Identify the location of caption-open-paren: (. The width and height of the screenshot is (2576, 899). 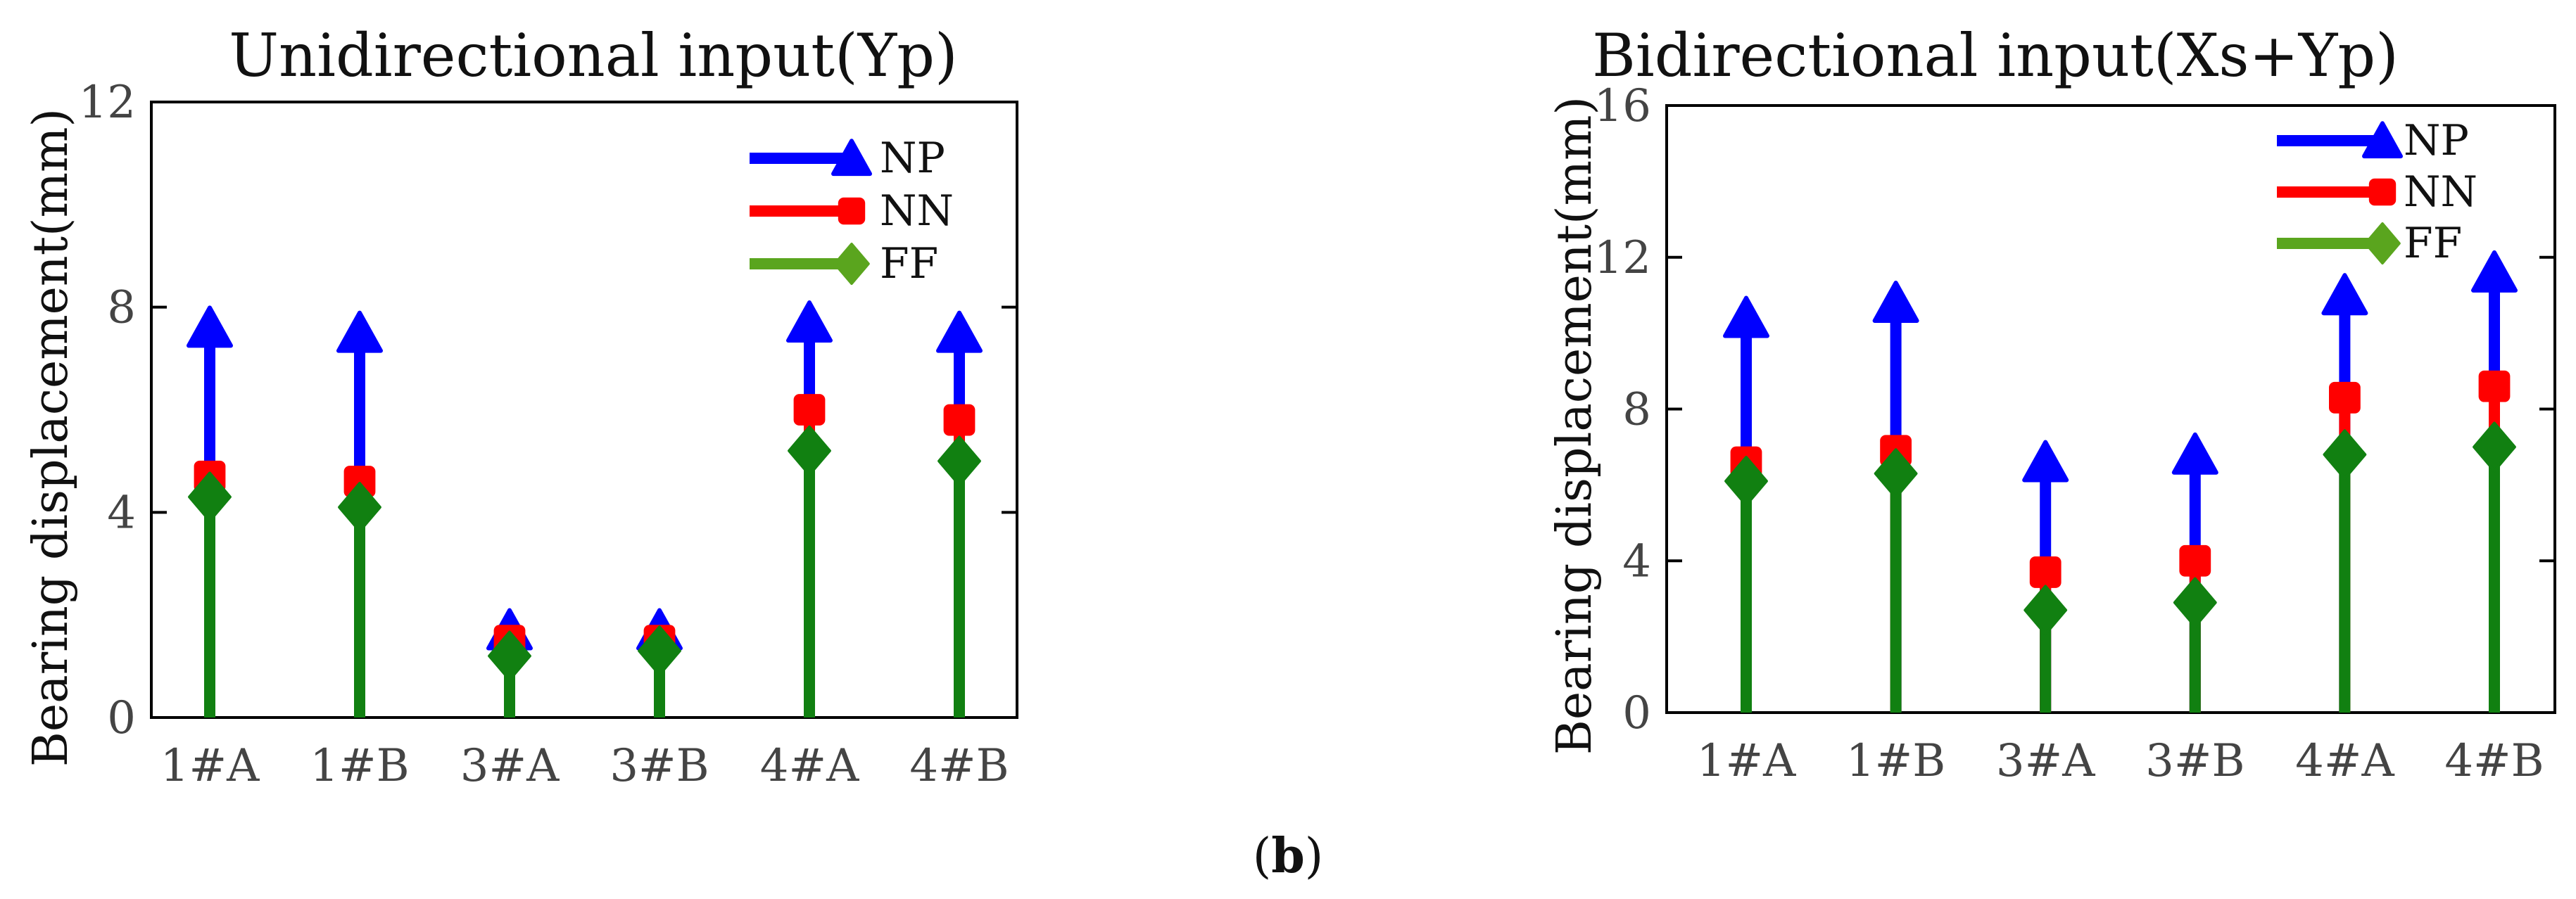
(1262, 856).